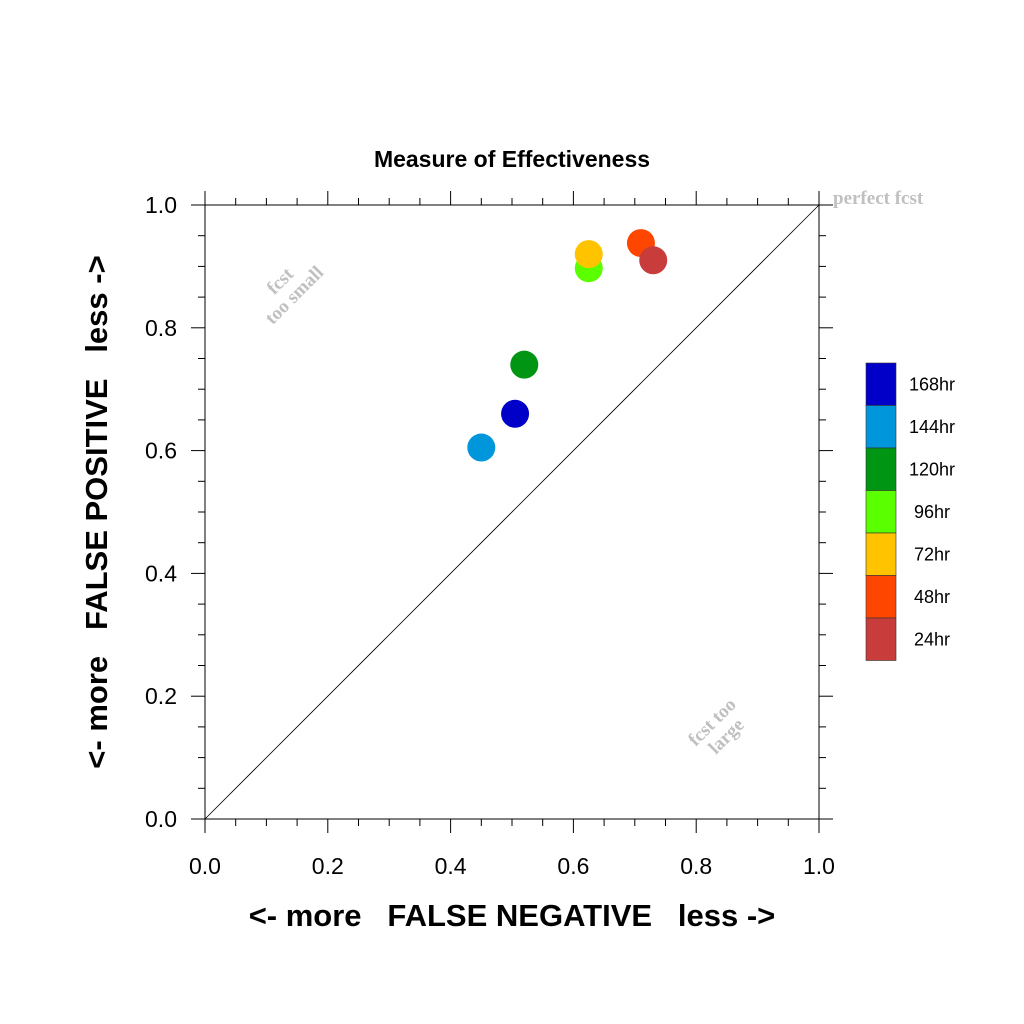 The image size is (1024, 1024). I want to click on point-24hr, so click(653, 260).